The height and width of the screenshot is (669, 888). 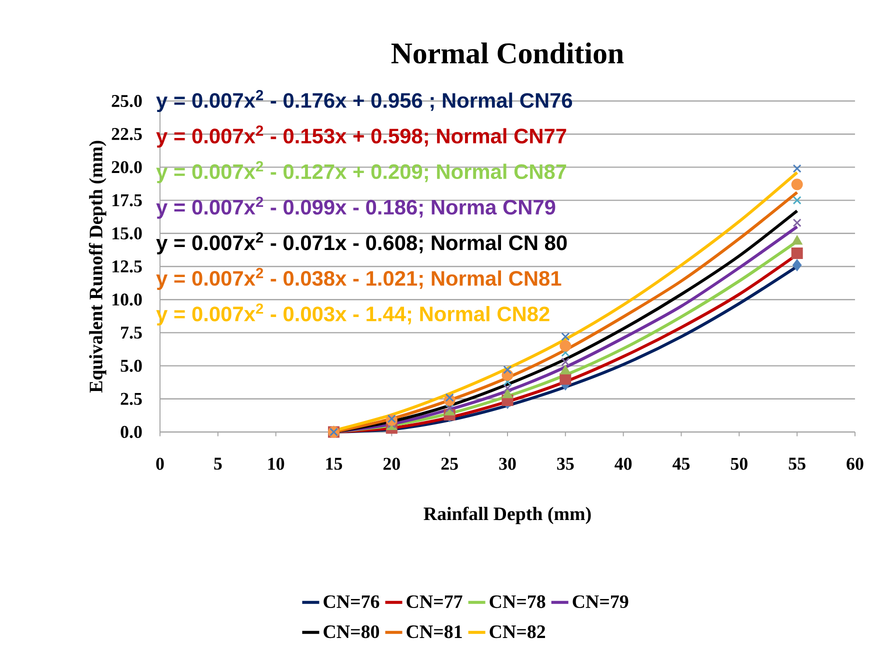 What do you see at coordinates (352, 631) in the screenshot?
I see `legend-label: CN=80` at bounding box center [352, 631].